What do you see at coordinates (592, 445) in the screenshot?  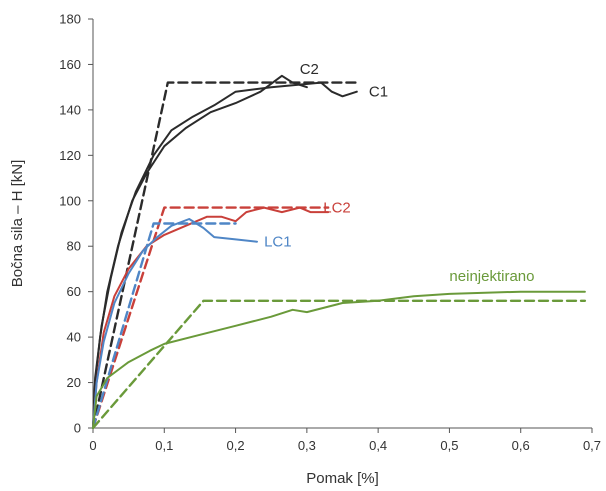 I see `x-tick-label: 0,7` at bounding box center [592, 445].